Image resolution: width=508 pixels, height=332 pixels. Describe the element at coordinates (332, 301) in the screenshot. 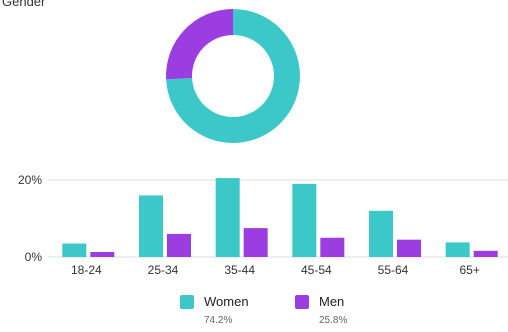

I see `legend-label-men: Men` at that location.